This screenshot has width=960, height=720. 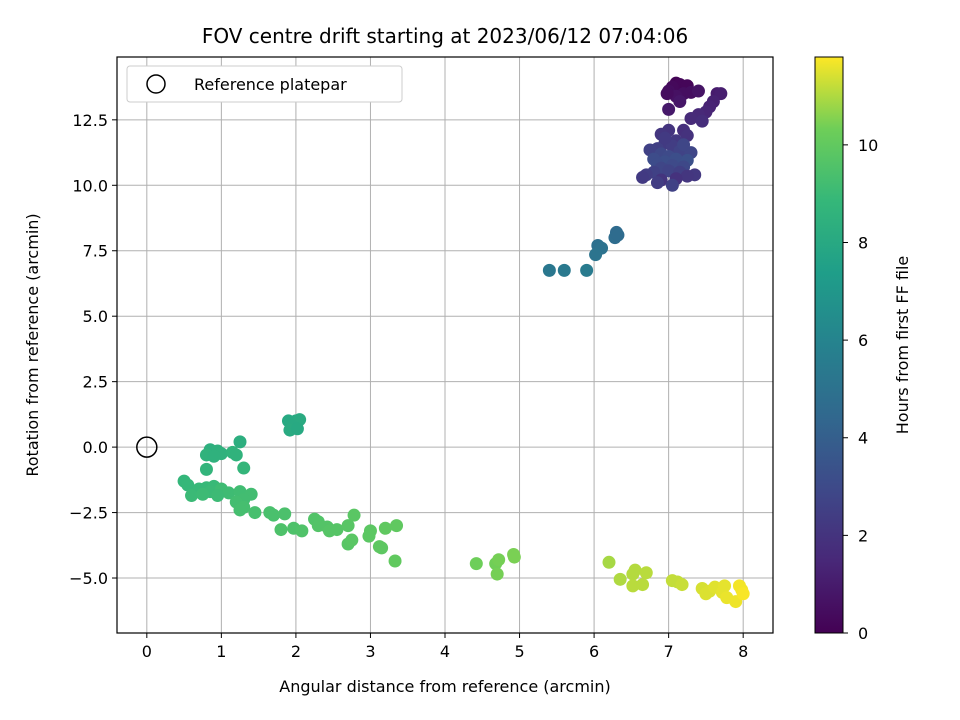 What do you see at coordinates (863, 535) in the screenshot?
I see `colorbar-tick-label: 2` at bounding box center [863, 535].